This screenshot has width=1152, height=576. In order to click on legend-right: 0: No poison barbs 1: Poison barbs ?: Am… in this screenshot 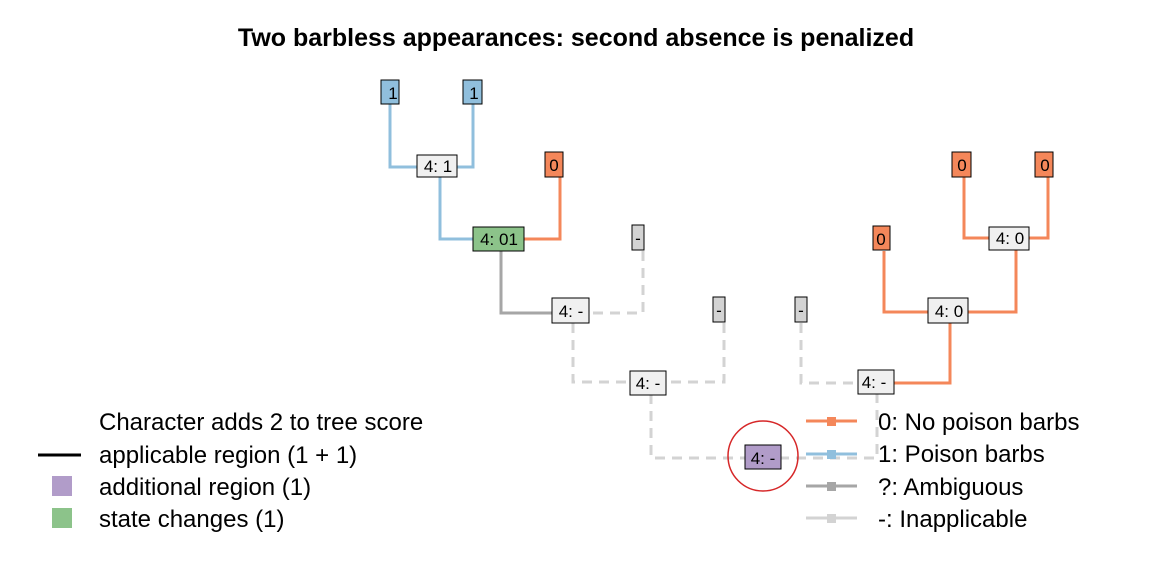, I will do `click(942, 471)`.